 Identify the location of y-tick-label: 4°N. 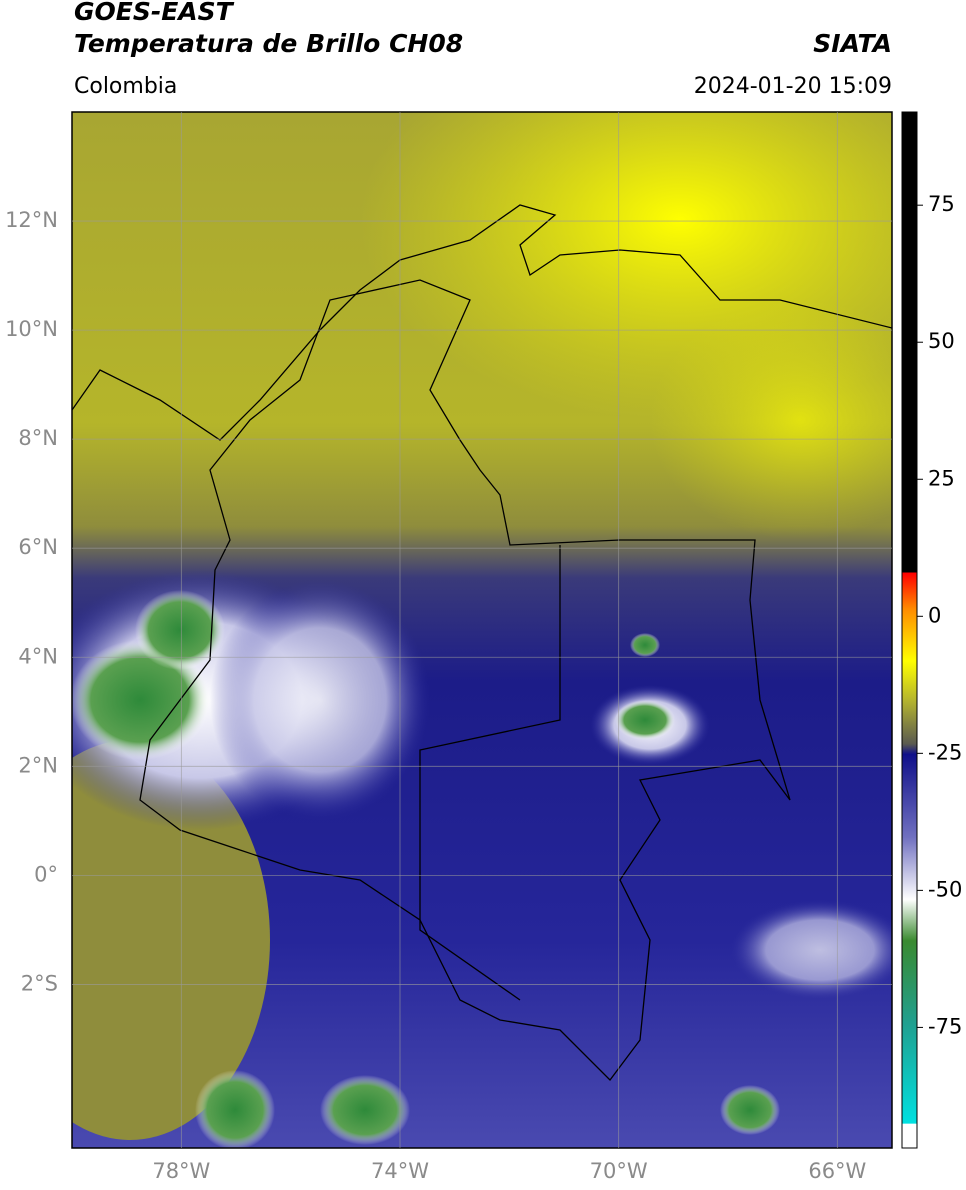
(38, 656).